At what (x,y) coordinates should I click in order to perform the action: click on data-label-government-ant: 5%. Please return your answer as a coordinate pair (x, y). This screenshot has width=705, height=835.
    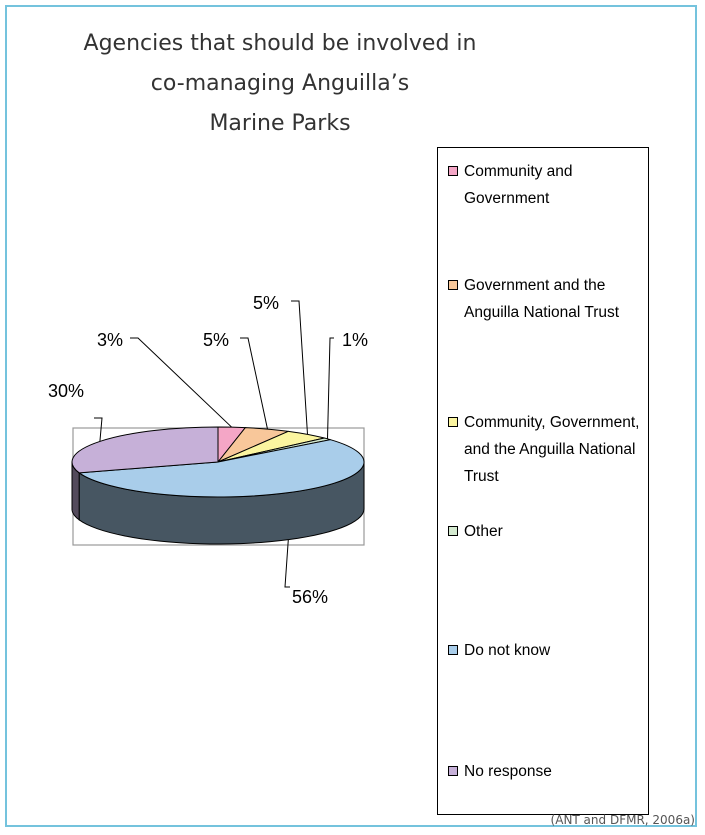
    Looking at the image, I should click on (216, 340).